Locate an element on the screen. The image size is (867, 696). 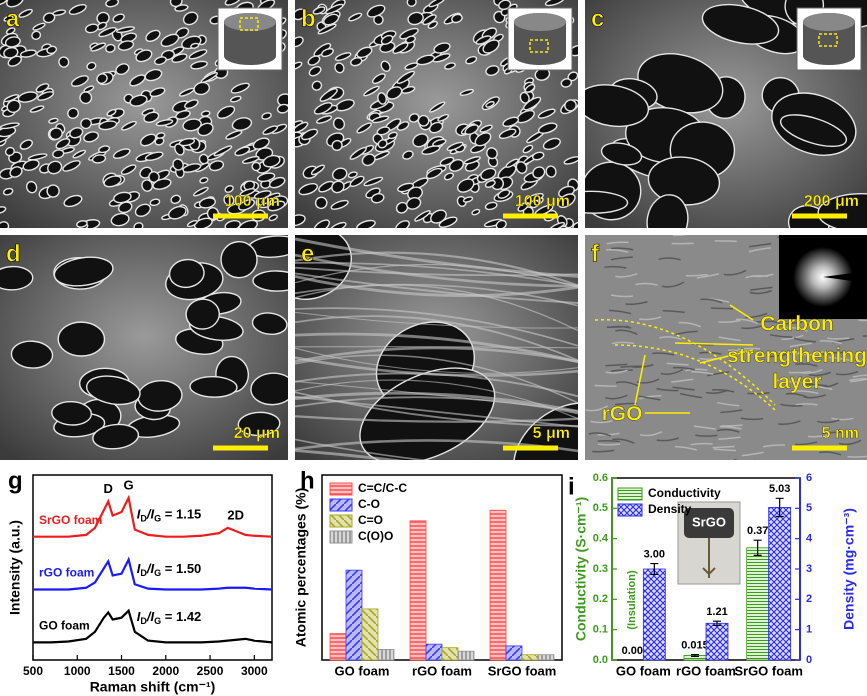
series-label: GO foam is located at coordinates (64, 626).